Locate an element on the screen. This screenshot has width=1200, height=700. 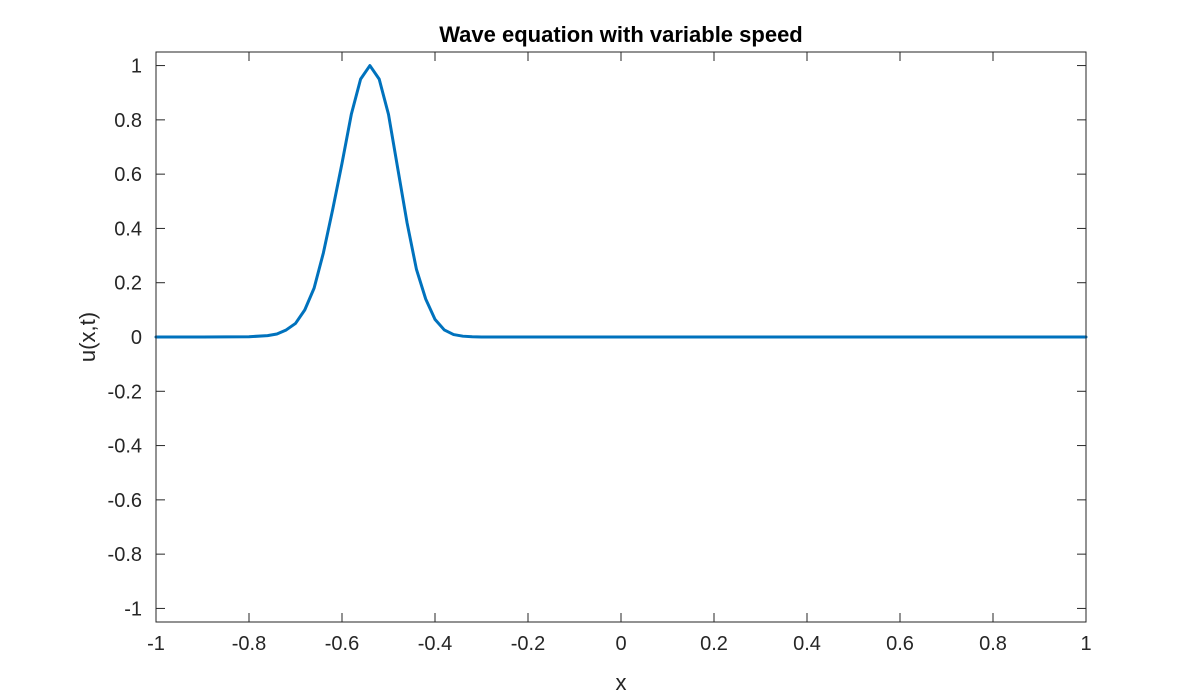
x-tick-label: -0.8 is located at coordinates (249, 644).